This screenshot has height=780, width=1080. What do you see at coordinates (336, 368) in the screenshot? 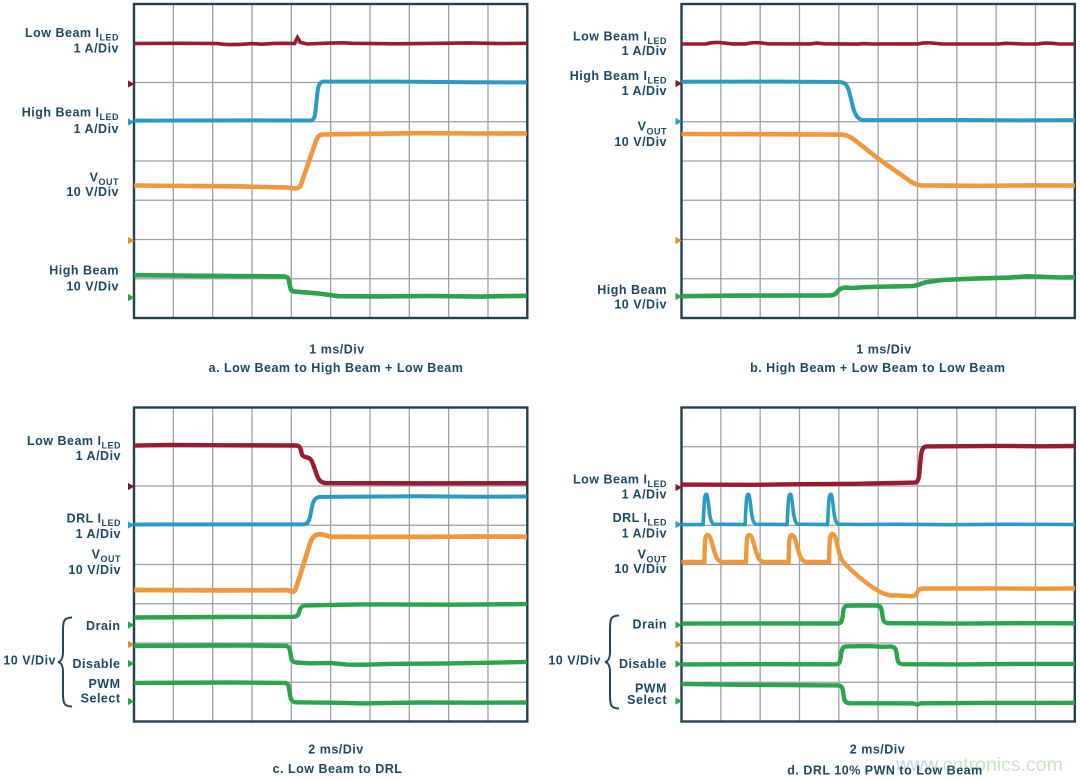
I see `svg-text:a. Low Beam to High Beam + Low: a. Low Beam to High Beam + Low Beam` at bounding box center [336, 368].